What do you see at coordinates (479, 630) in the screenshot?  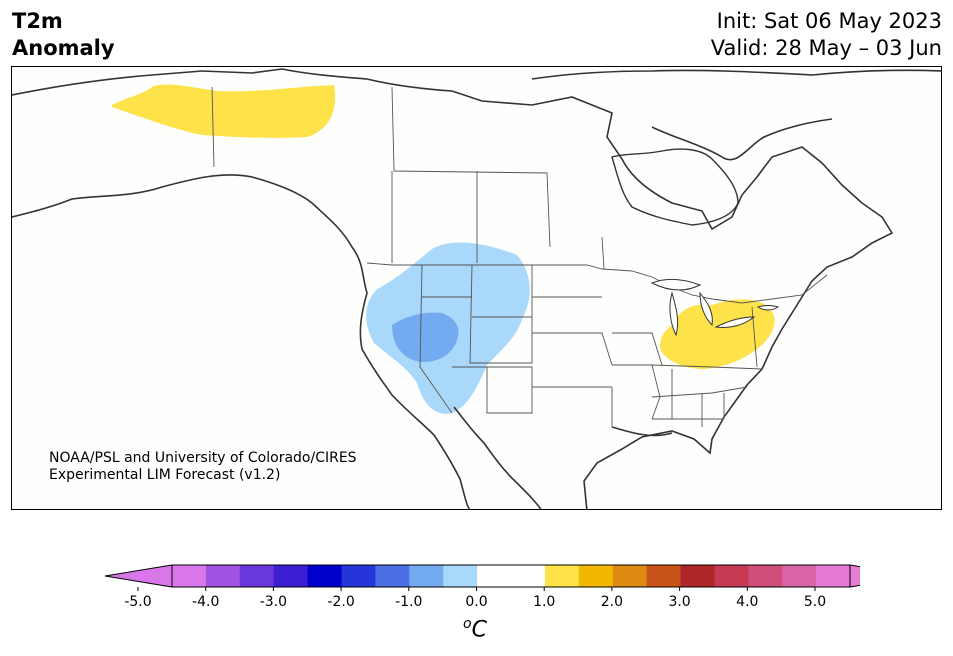 I see `unit-letter: C` at bounding box center [479, 630].